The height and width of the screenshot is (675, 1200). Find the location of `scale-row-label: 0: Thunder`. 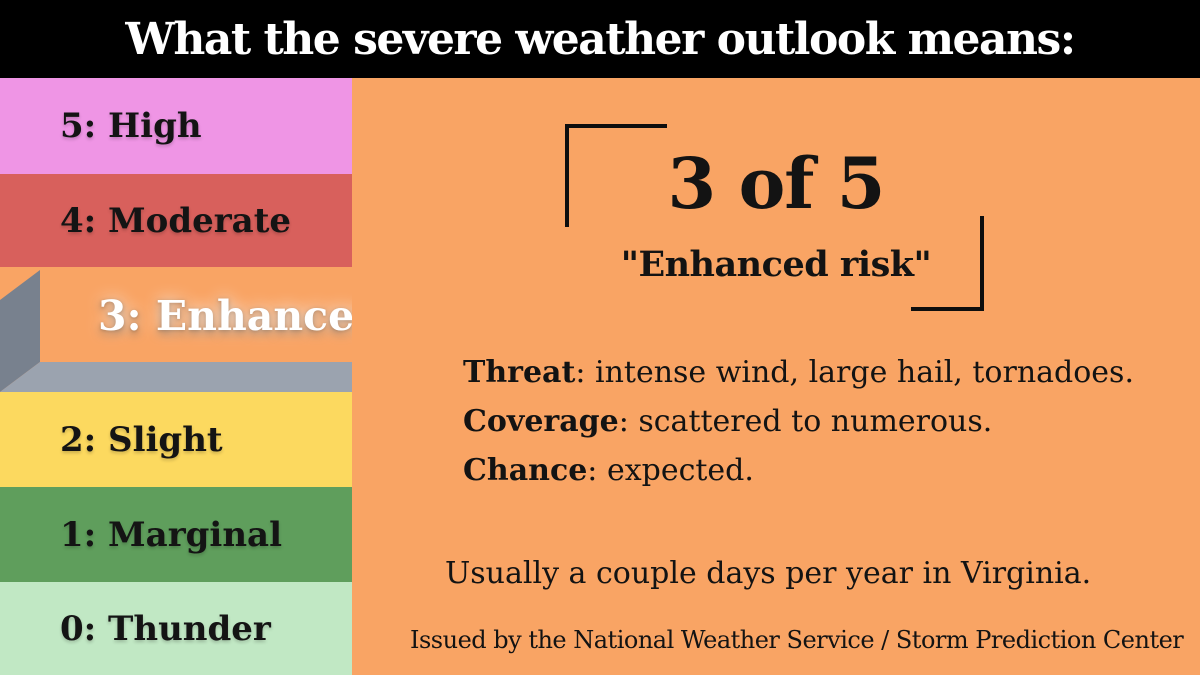

scale-row-label: 0: Thunder is located at coordinates (165, 628).